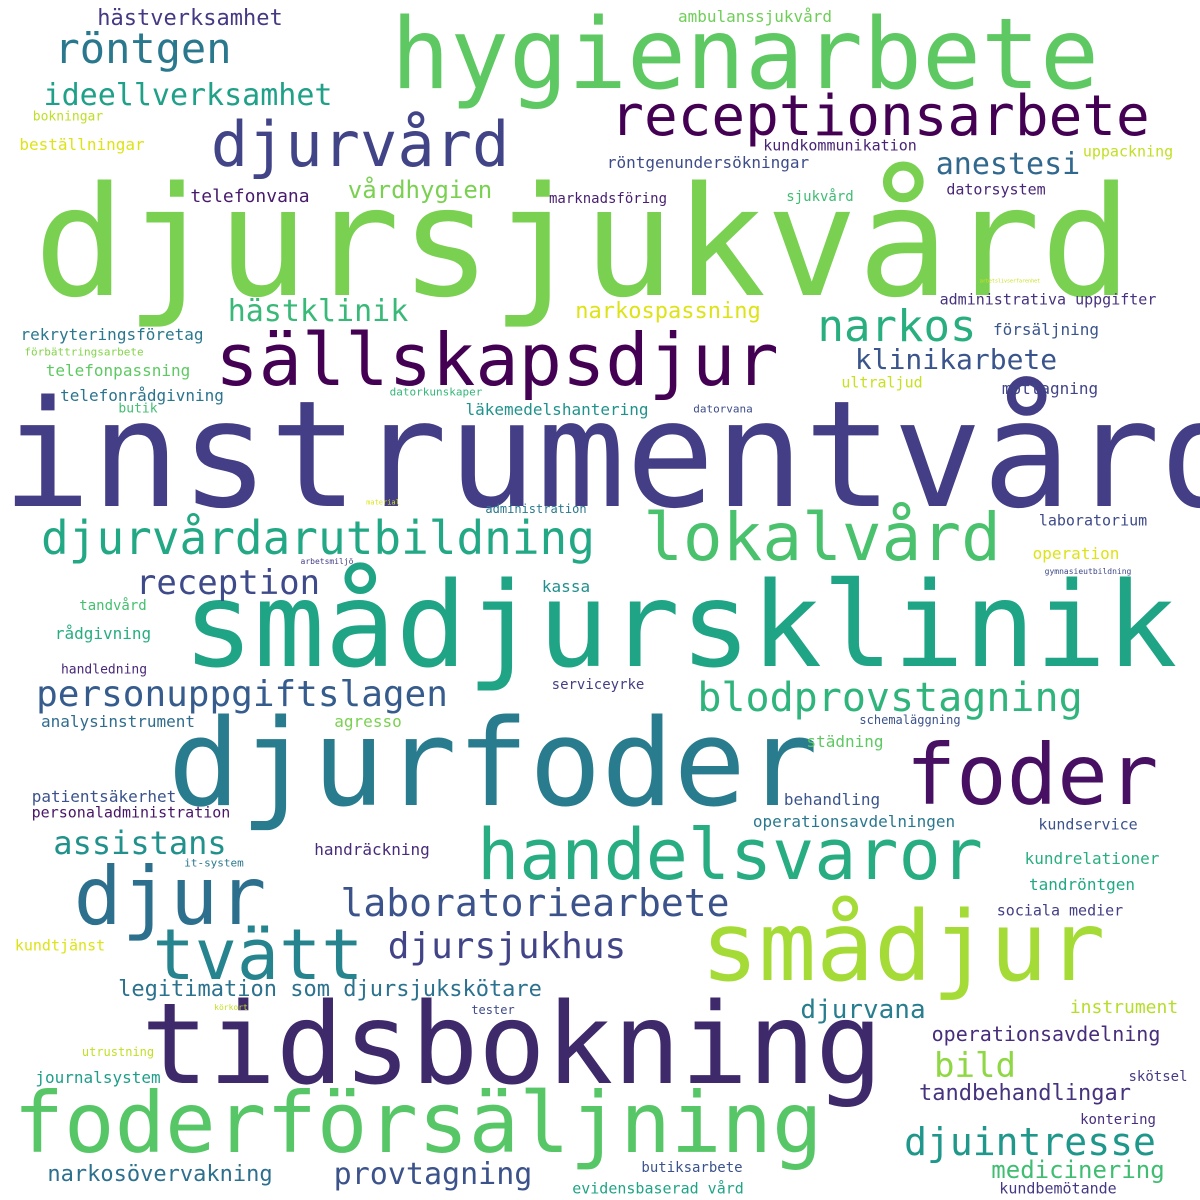  Describe the element at coordinates (258, 955) in the screenshot. I see `word: tvätt` at that location.